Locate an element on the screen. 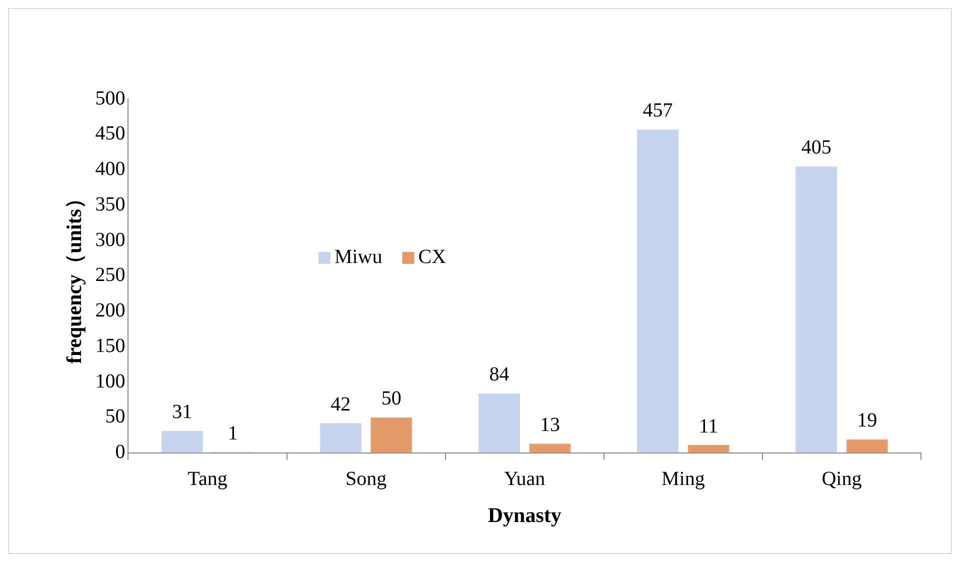 The width and height of the screenshot is (960, 562). x-tick-label: Qing is located at coordinates (842, 479).